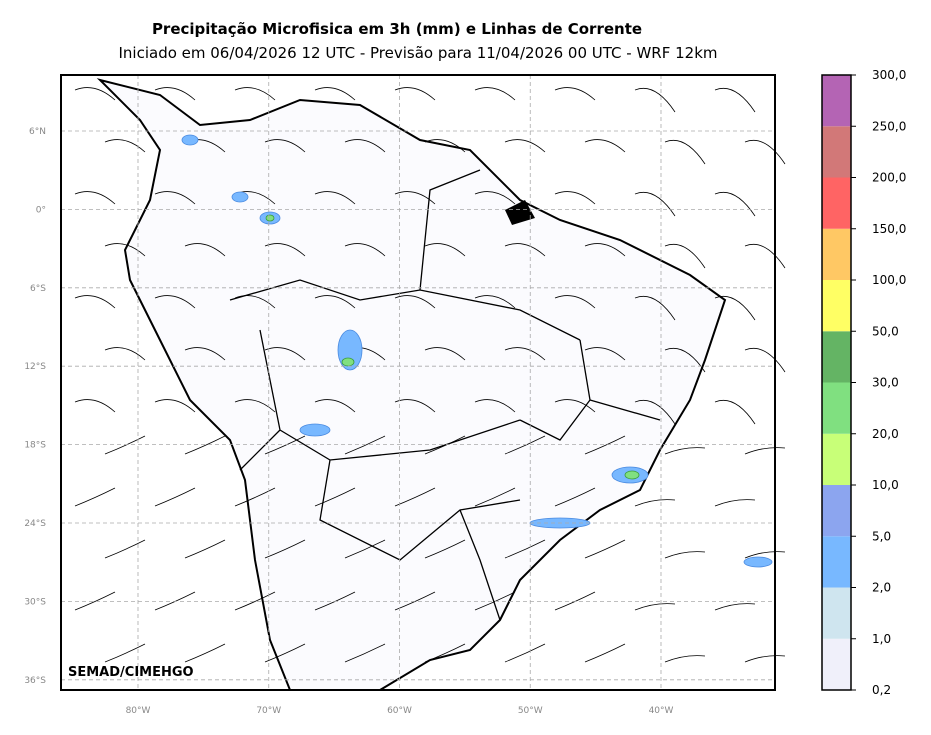 The image size is (931, 735). What do you see at coordinates (881, 690) in the screenshot?
I see `colorbar-label: 0,2` at bounding box center [881, 690].